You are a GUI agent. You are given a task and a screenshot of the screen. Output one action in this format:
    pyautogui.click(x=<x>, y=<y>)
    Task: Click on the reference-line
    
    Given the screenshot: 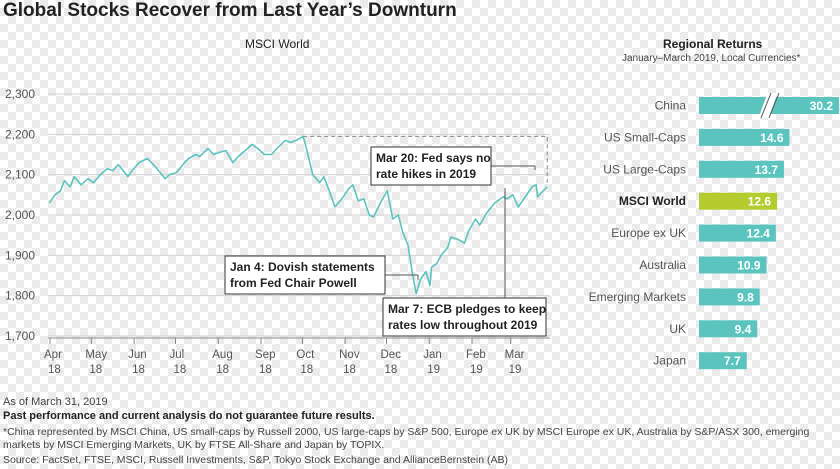 What is the action you would take?
    pyautogui.click(x=425, y=159)
    